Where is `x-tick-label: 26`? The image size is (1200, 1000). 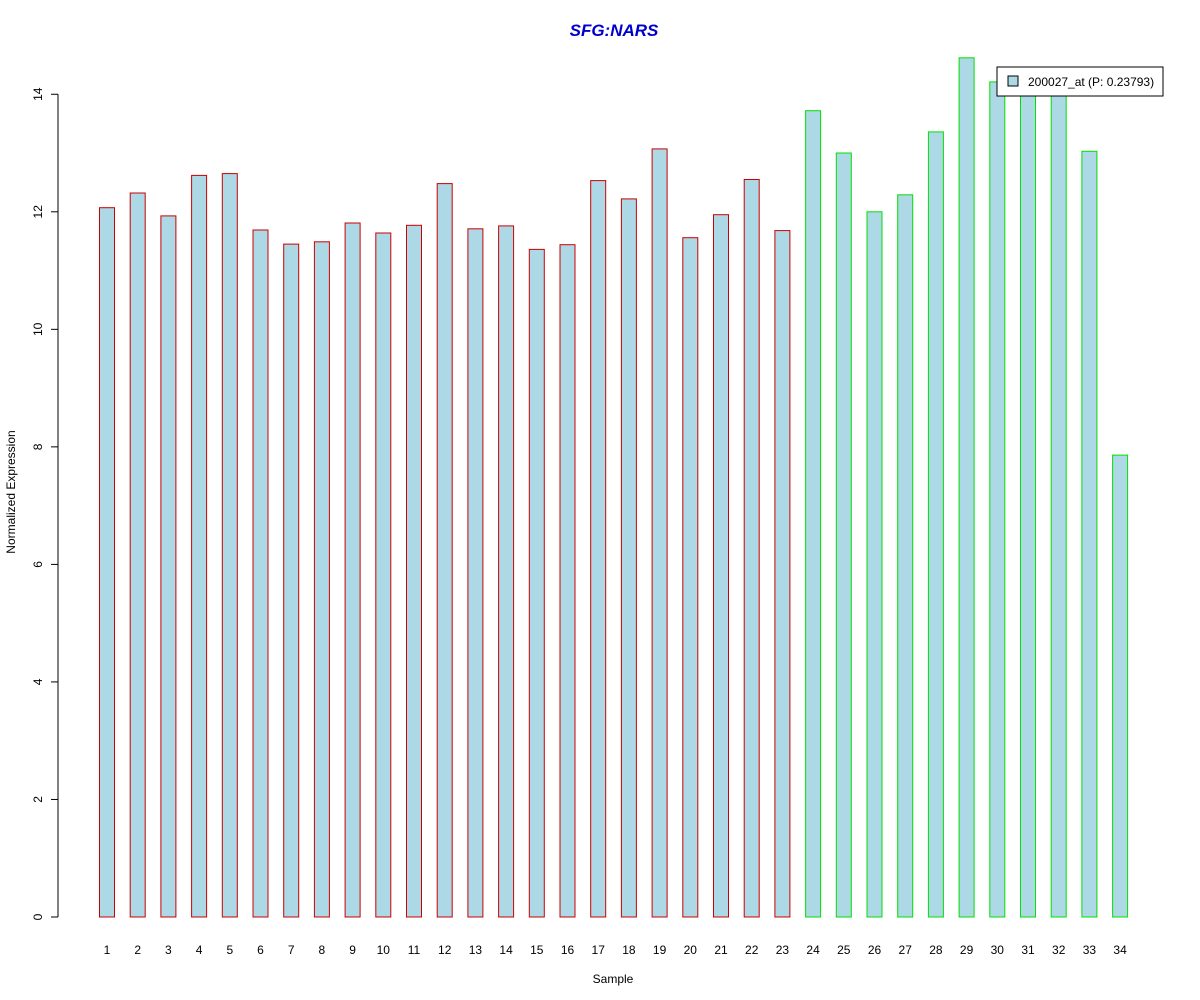 x-tick-label: 26 is located at coordinates (875, 950).